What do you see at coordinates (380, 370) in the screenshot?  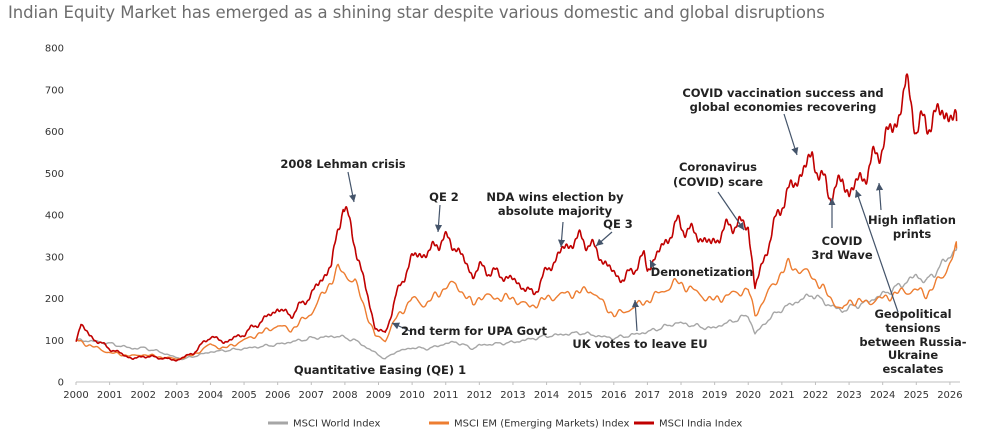 I see `annotation-text: Quantitative Easing (QE) 1` at bounding box center [380, 370].